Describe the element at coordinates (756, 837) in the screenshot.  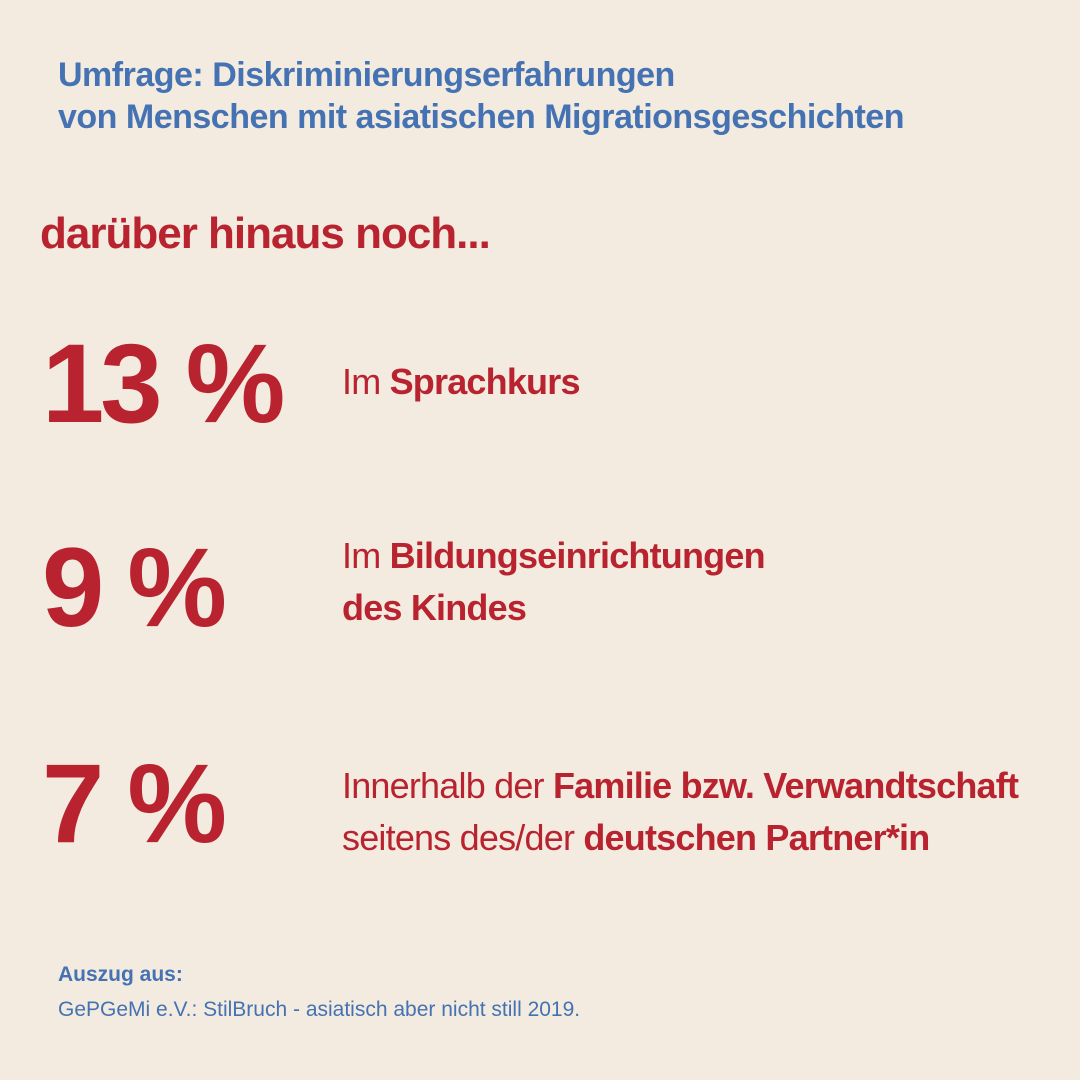
I see `desc-bold: deutschen Partner*in` at that location.